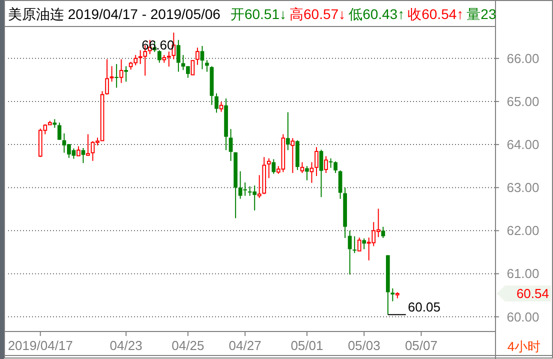  Describe the element at coordinates (524, 346) in the screenshot. I see `text: 4小时` at that location.